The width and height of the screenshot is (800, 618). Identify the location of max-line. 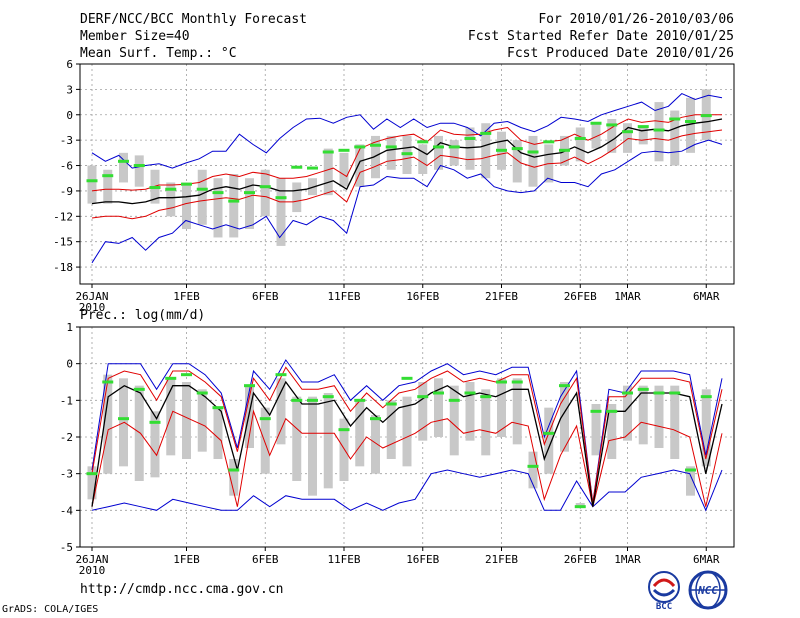
(407, 131).